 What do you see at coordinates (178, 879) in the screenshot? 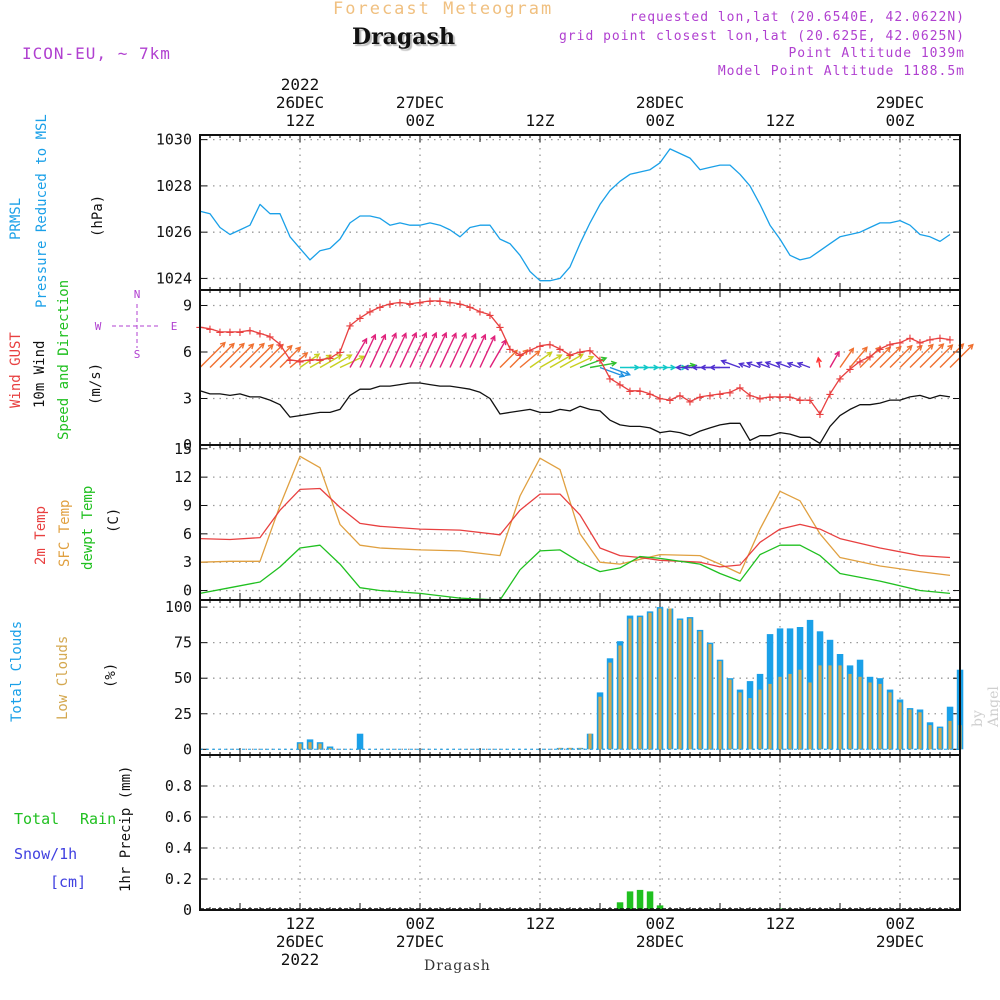
I see `precip-ytick-label: 0.2` at bounding box center [178, 879].